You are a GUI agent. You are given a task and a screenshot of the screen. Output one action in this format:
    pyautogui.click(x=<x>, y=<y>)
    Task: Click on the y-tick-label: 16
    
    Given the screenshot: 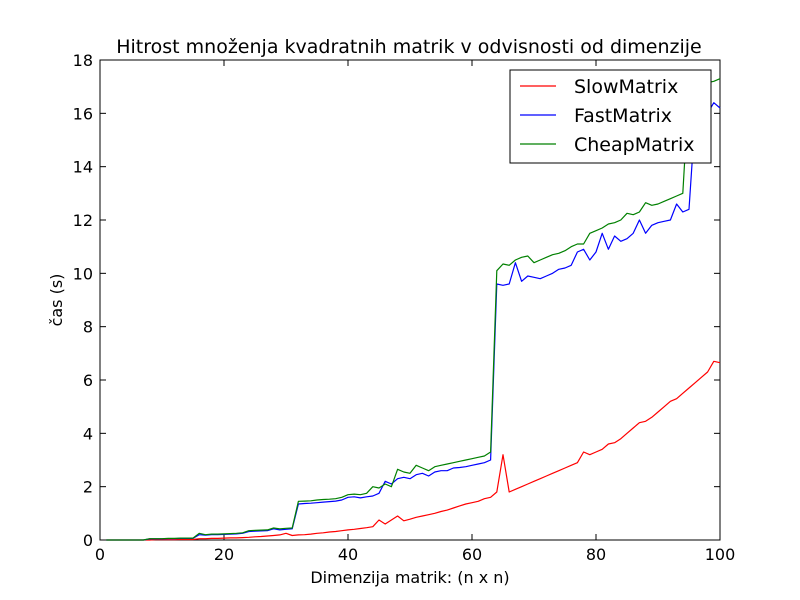 What is the action you would take?
    pyautogui.click(x=83, y=113)
    